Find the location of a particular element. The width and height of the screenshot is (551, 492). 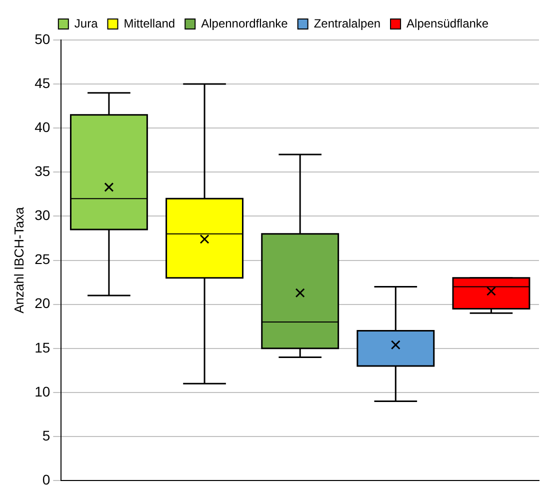

y-tick-label: 10 is located at coordinates (42, 391).